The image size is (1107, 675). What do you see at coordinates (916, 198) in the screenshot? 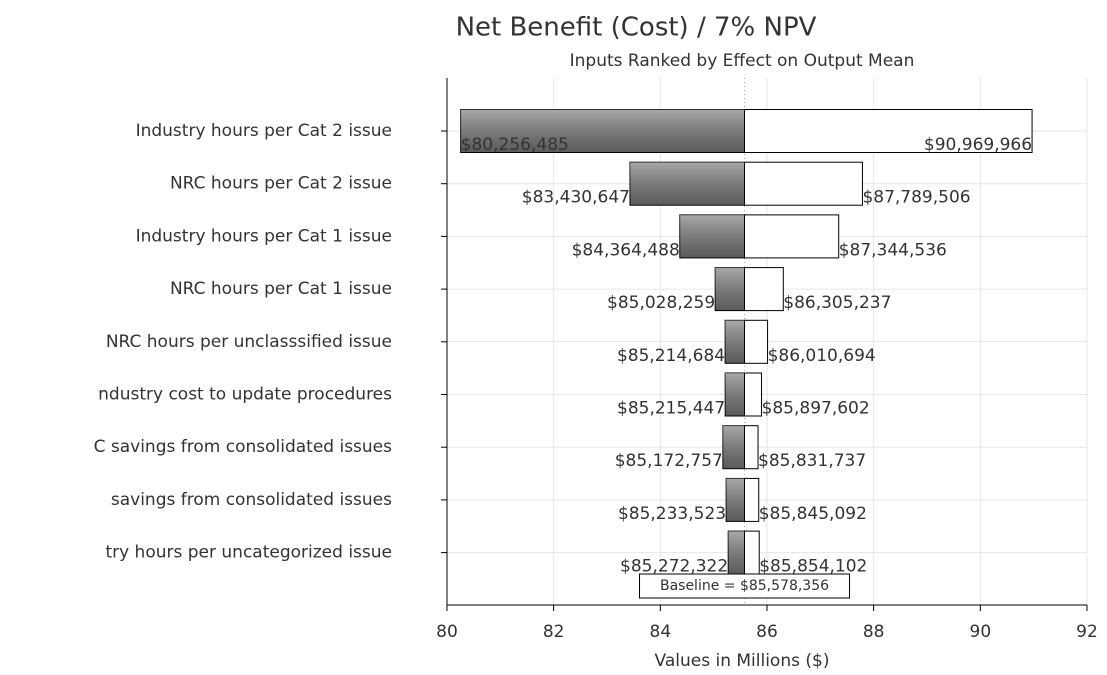
I see `high-label: $87,789,506` at bounding box center [916, 198].